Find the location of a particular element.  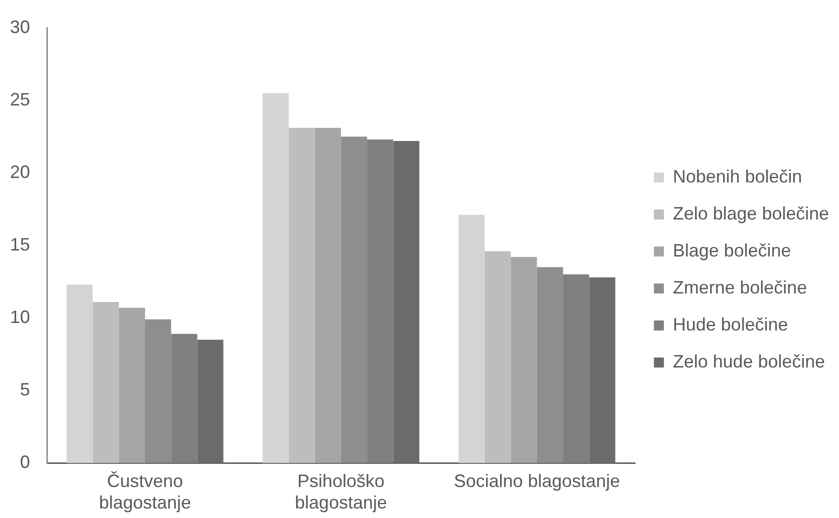

y-tick-label: 15 is located at coordinates (20, 244).